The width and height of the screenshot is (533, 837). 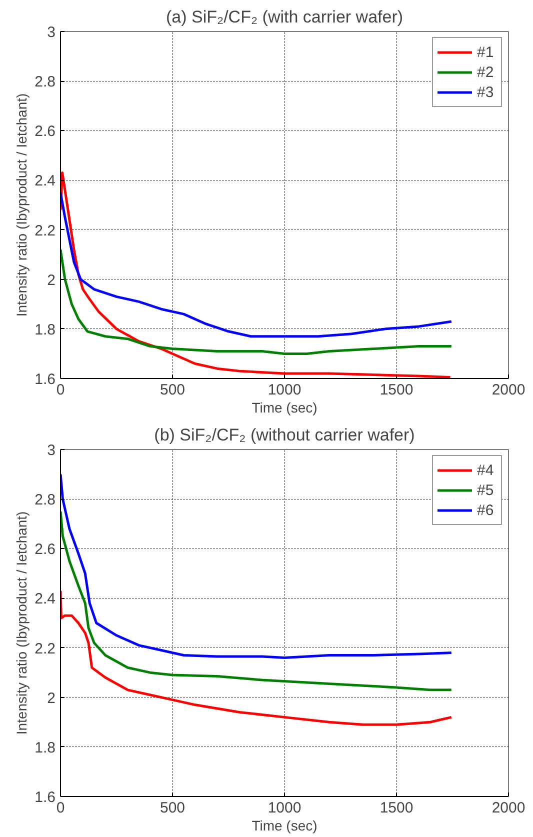 I want to click on legend-label: #1, so click(x=486, y=52).